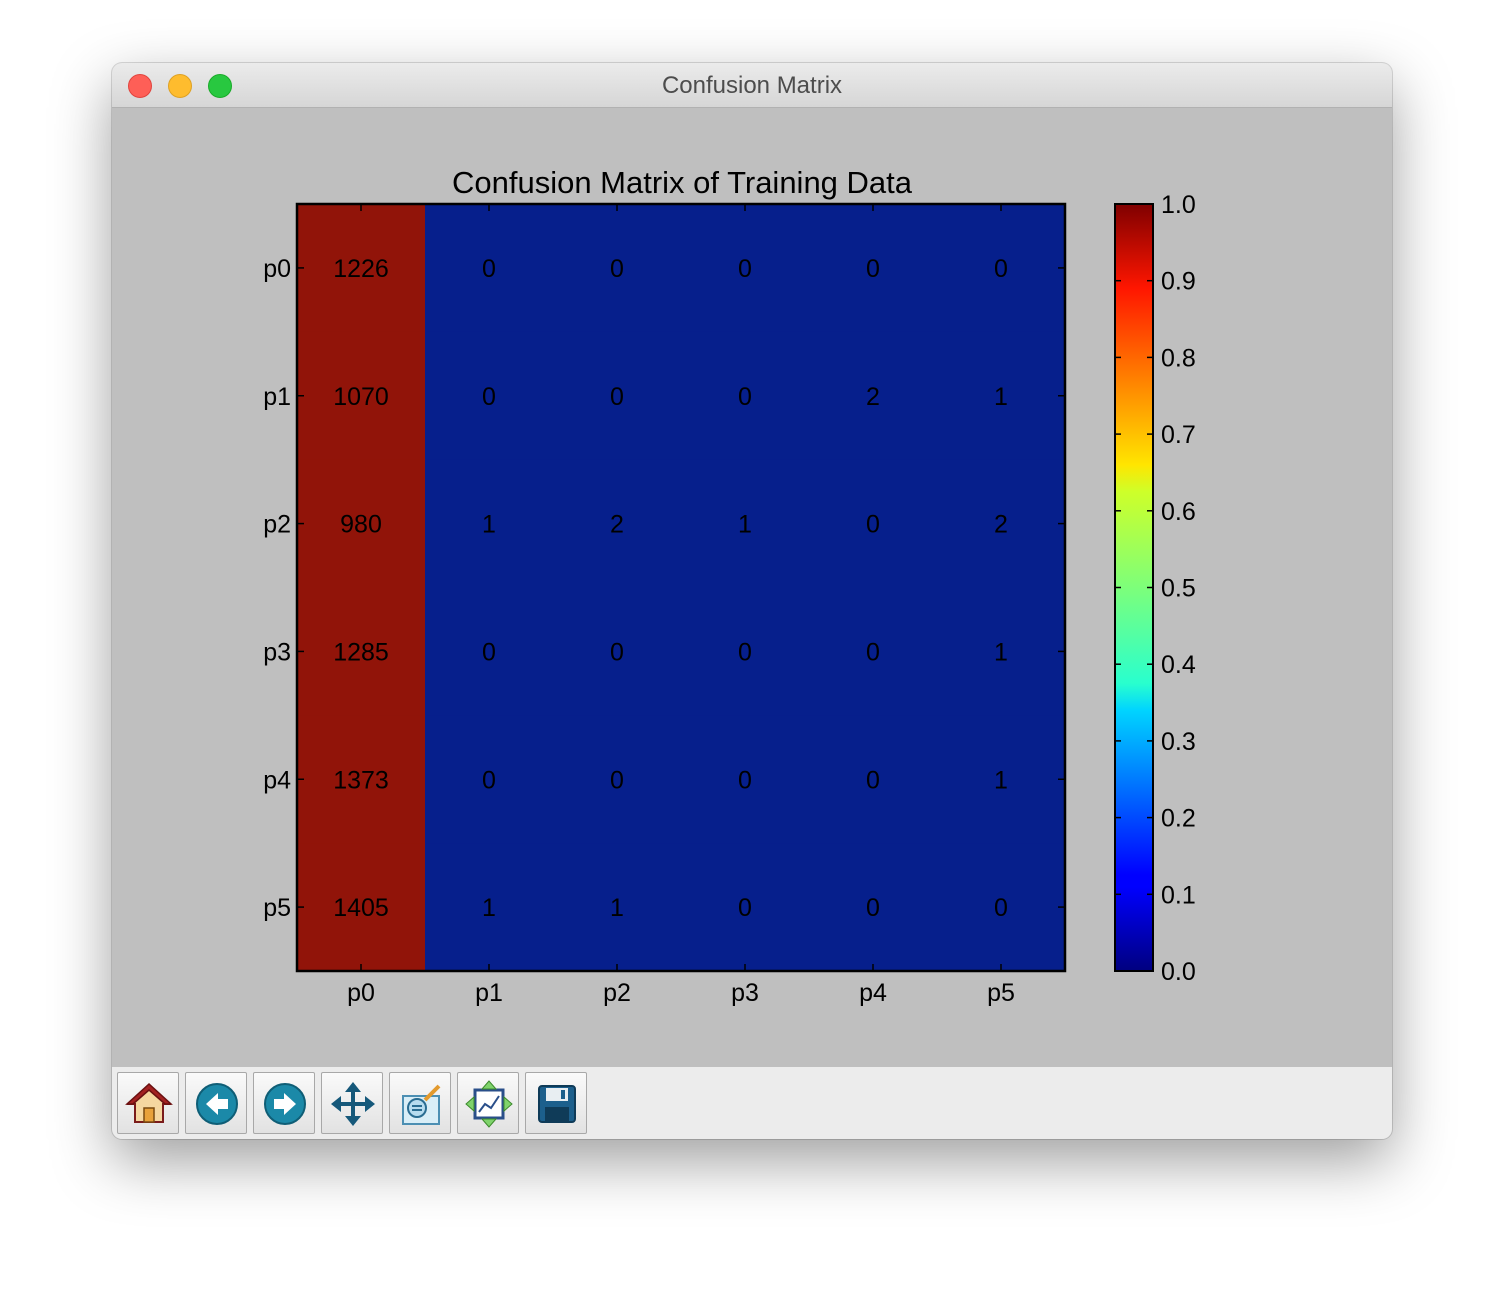 The height and width of the screenshot is (1300, 1504). I want to click on colorbar-tick-label: 0.5, so click(1178, 589).